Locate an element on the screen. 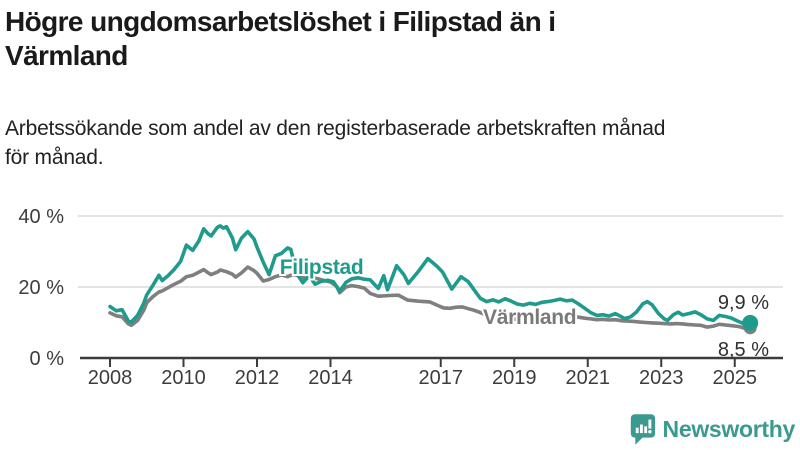 The image size is (800, 450). x-tick-label-2023: 2023 is located at coordinates (661, 378).